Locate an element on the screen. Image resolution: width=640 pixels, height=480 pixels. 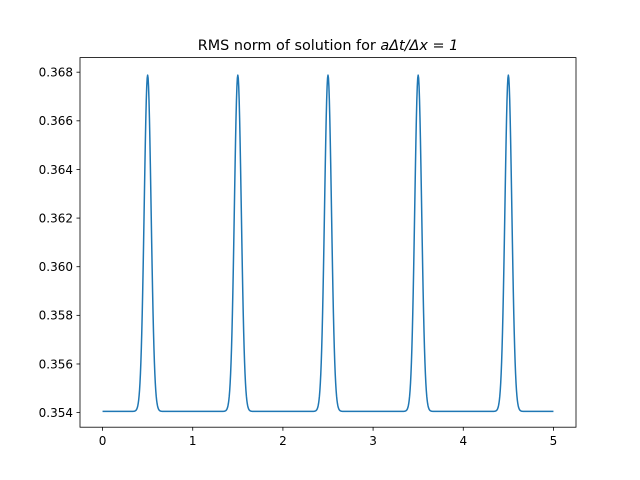
x-tick-label: 2 is located at coordinates (283, 441).